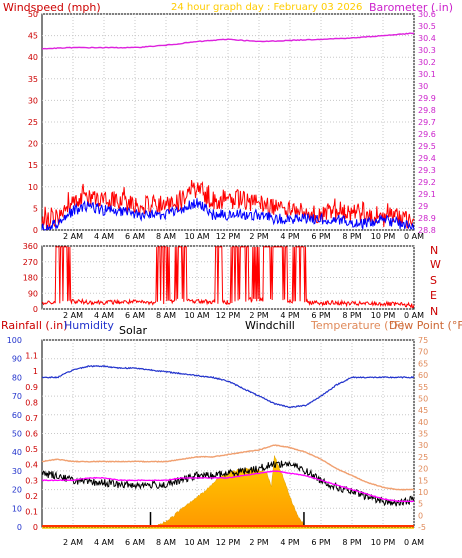  What do you see at coordinates (425, 325) in the screenshot?
I see `dewpoint-legend-label: Dew Point (°F)` at bounding box center [425, 325].